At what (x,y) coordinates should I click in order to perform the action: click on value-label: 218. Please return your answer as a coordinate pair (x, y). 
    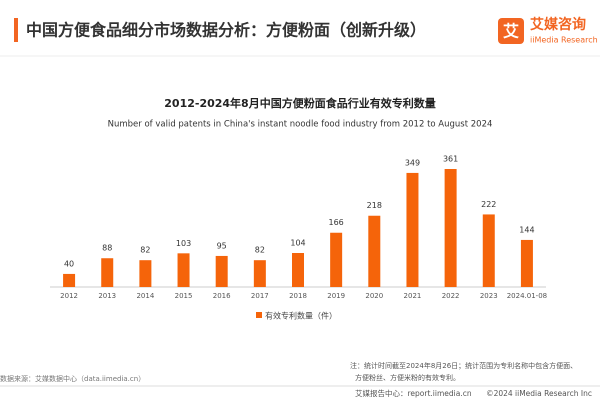
    Looking at the image, I should click on (374, 205).